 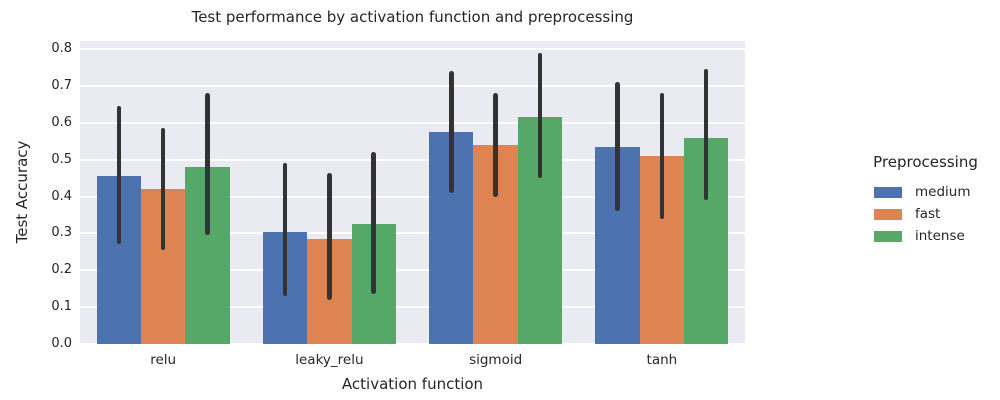 What do you see at coordinates (61, 307) in the screenshot?
I see `y-tick-label: 0.1` at bounding box center [61, 307].